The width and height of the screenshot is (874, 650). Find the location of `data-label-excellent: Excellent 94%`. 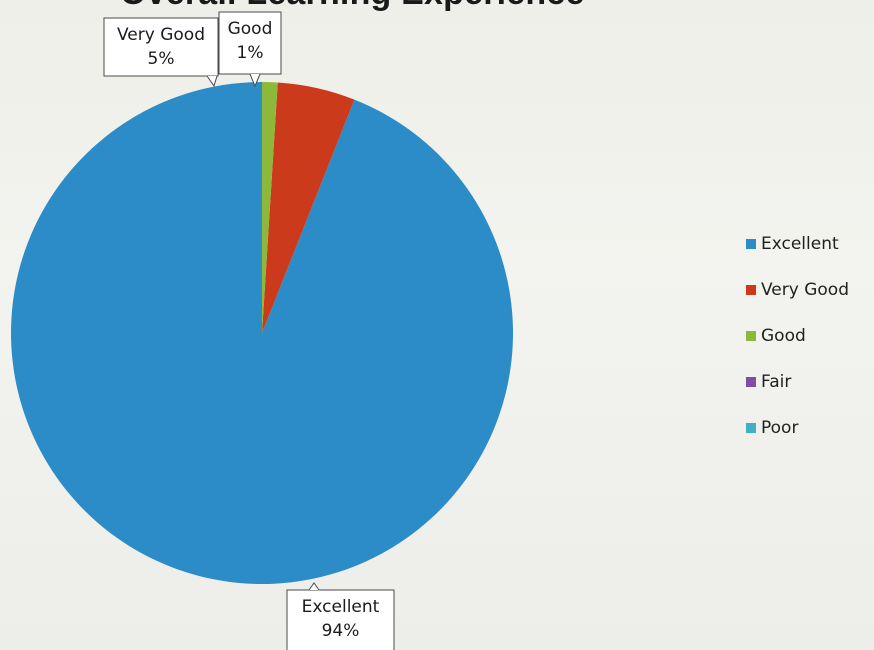

data-label-excellent: Excellent 94% is located at coordinates (340, 616).